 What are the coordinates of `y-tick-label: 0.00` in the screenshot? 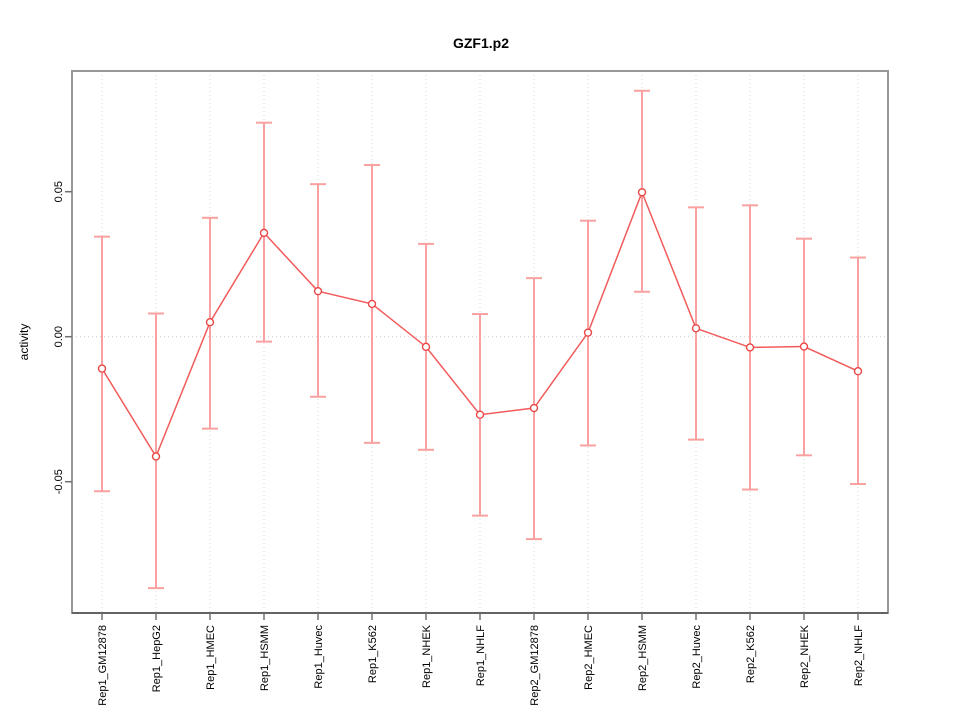 It's located at (59, 336).